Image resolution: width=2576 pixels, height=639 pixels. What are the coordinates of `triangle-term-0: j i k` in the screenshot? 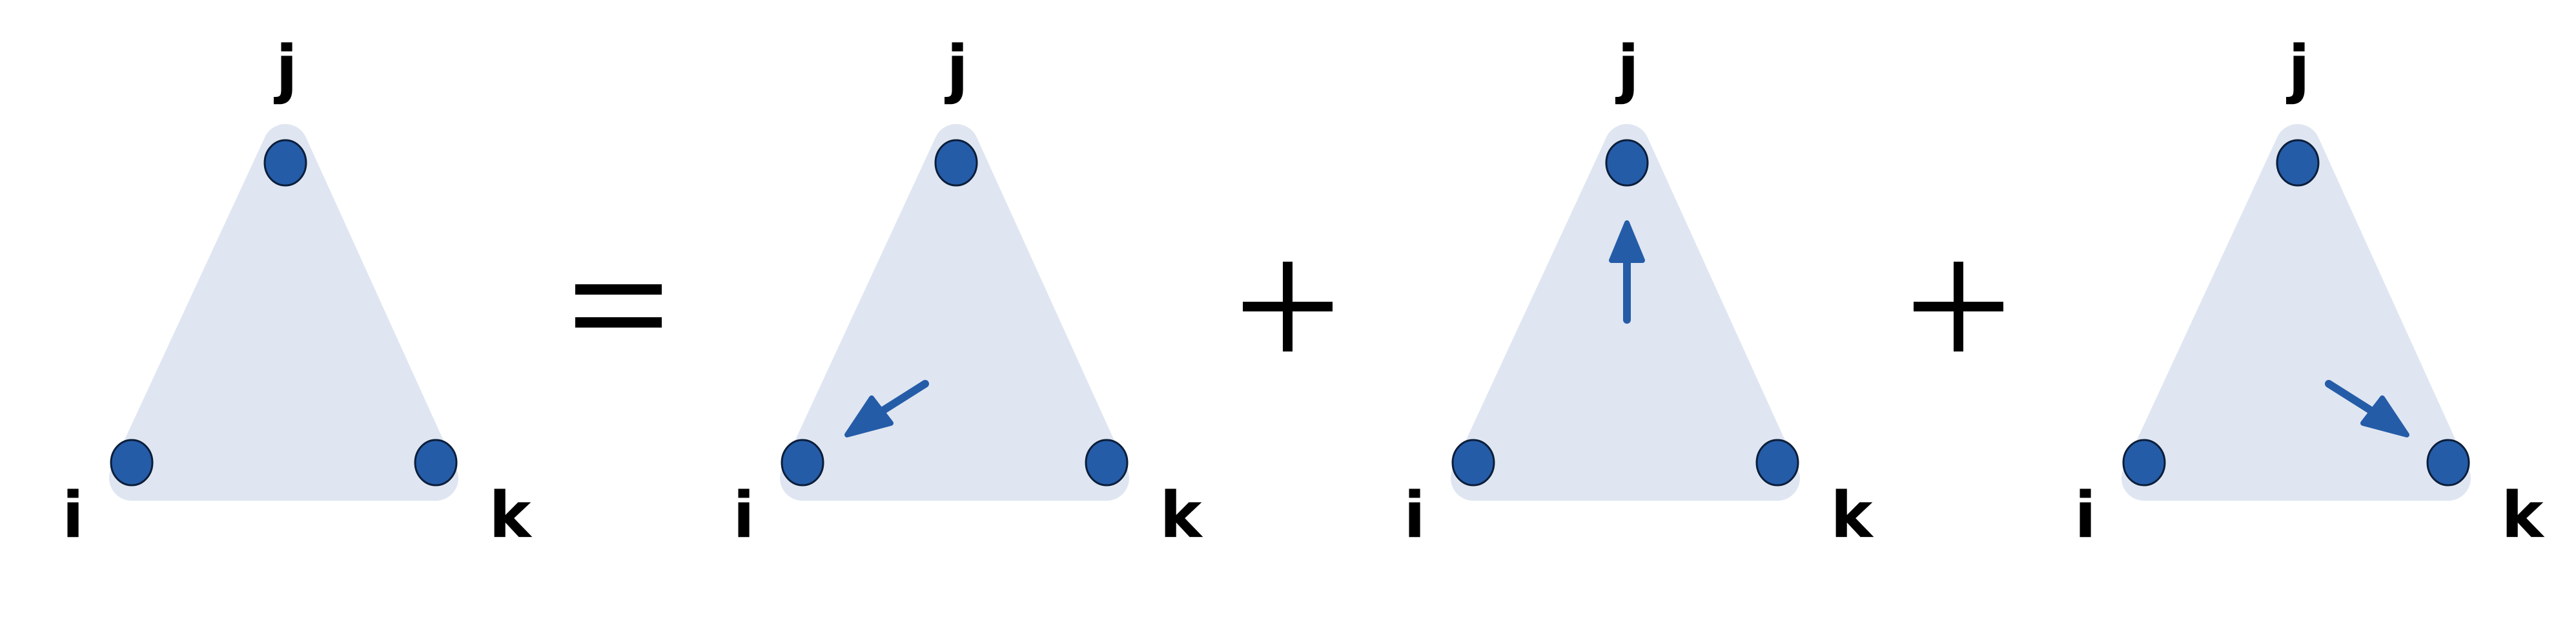 It's located at (297, 292).